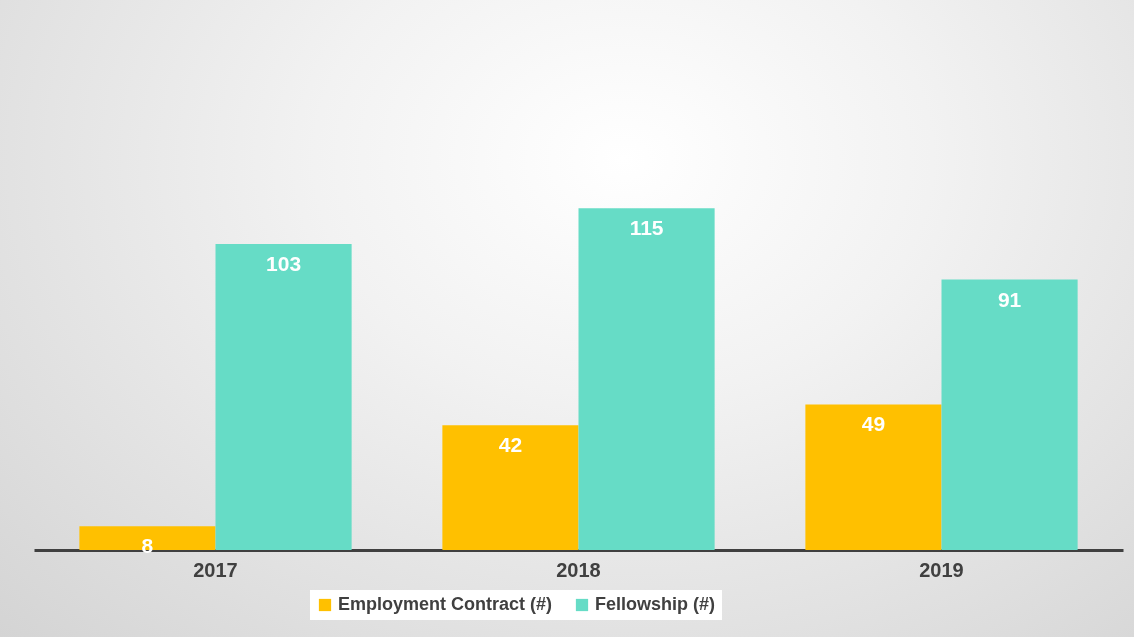 The width and height of the screenshot is (1134, 637). I want to click on data-label: 91, so click(1009, 299).